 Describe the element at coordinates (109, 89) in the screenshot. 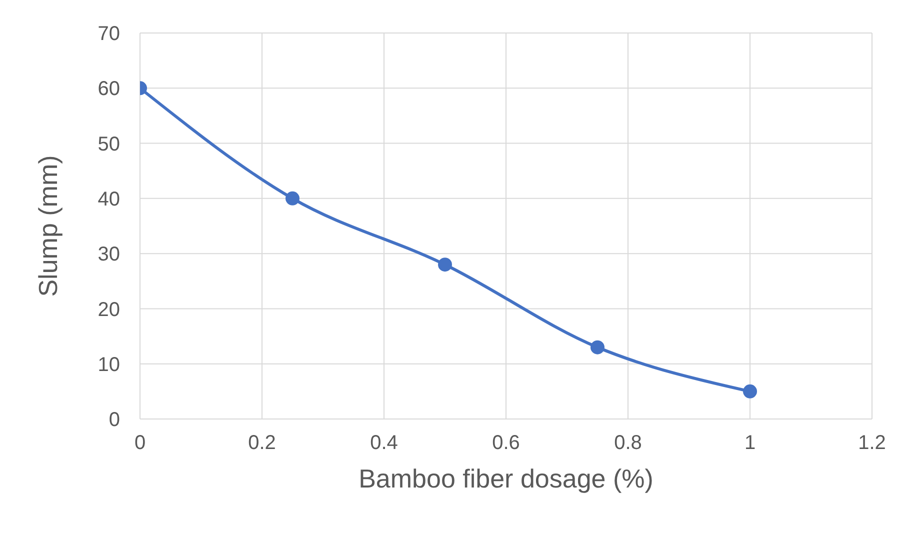

I see `y-tick-label: 60` at that location.